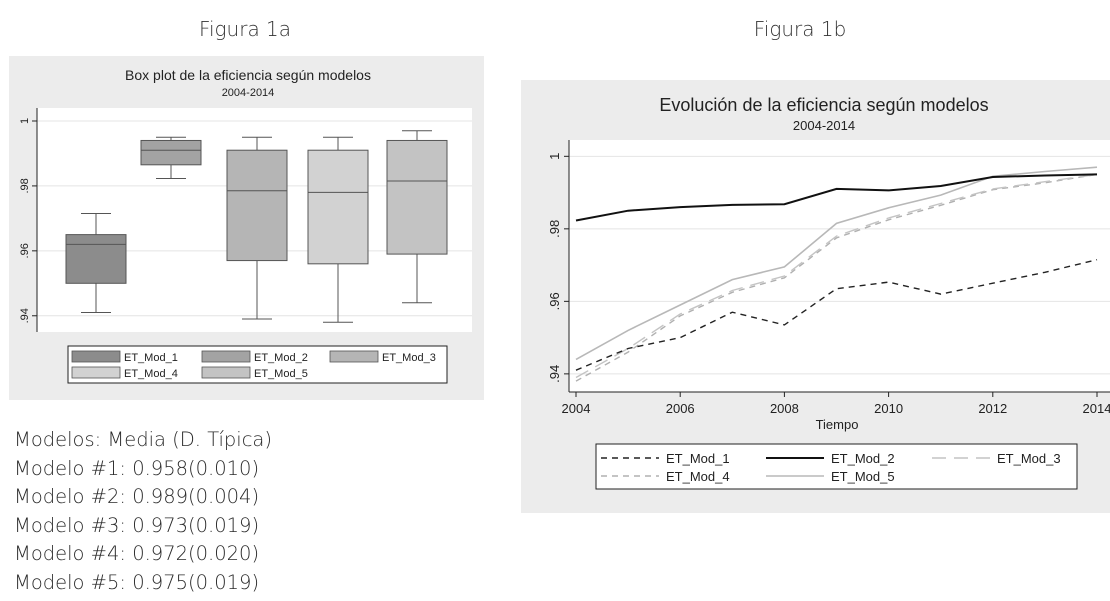  I want to click on stats-row-model-3: Modelo #3: 0.973(0.019), so click(137, 525).